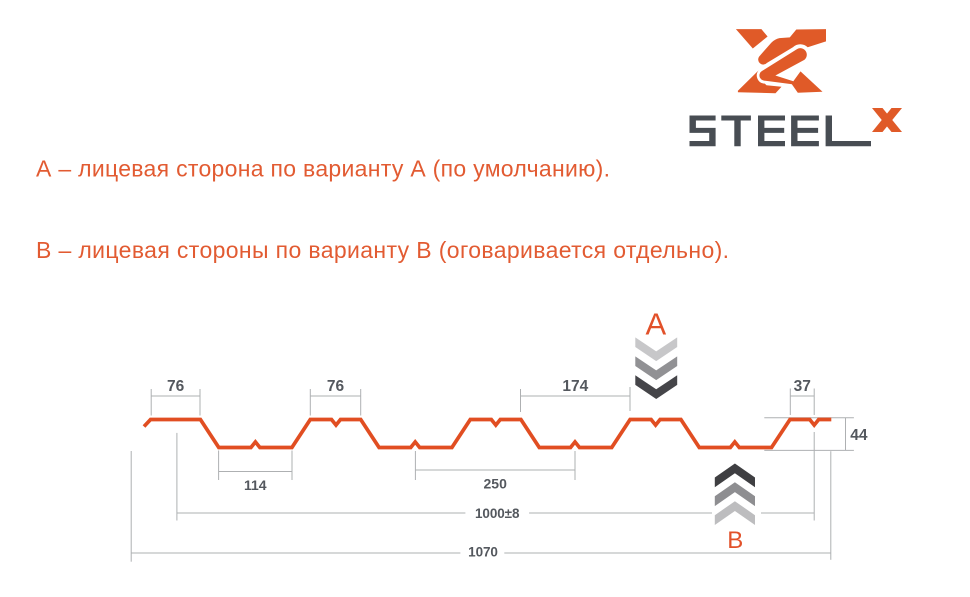  I want to click on svg-text: 44, so click(859, 435).